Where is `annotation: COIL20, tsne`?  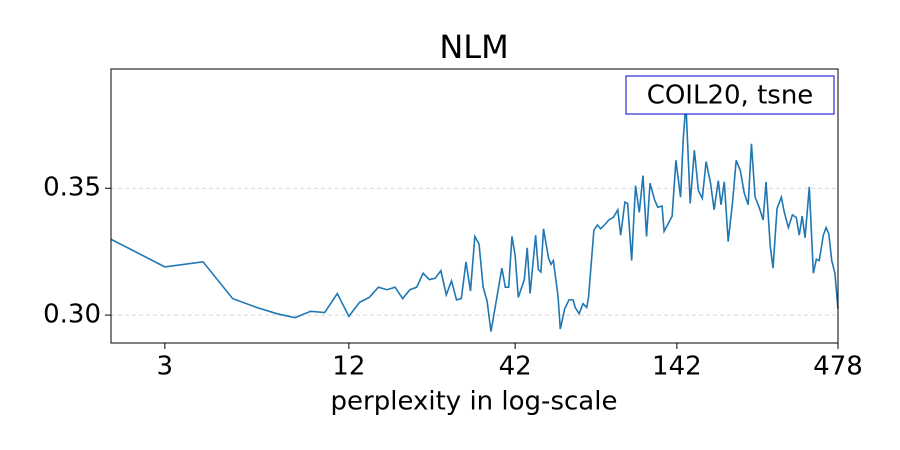
annotation: COIL20, tsne is located at coordinates (730, 96).